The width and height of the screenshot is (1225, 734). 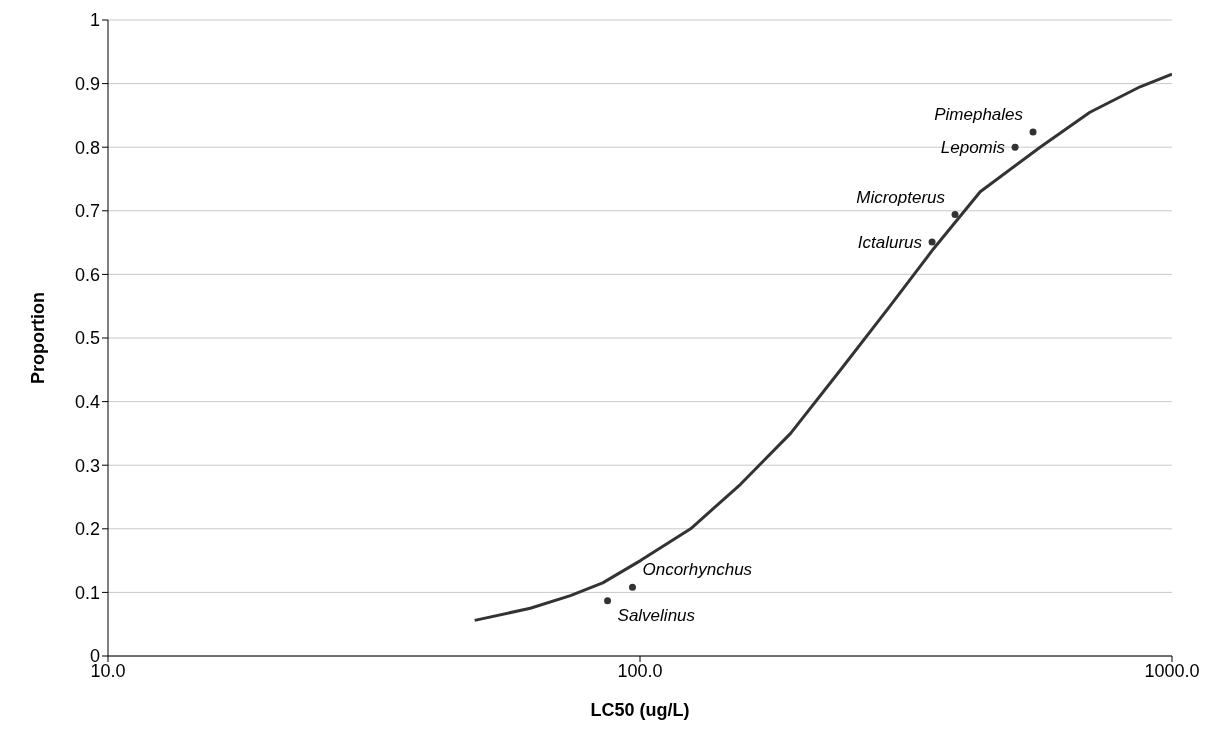 What do you see at coordinates (87, 211) in the screenshot?
I see `y-tick-label: 0.7` at bounding box center [87, 211].